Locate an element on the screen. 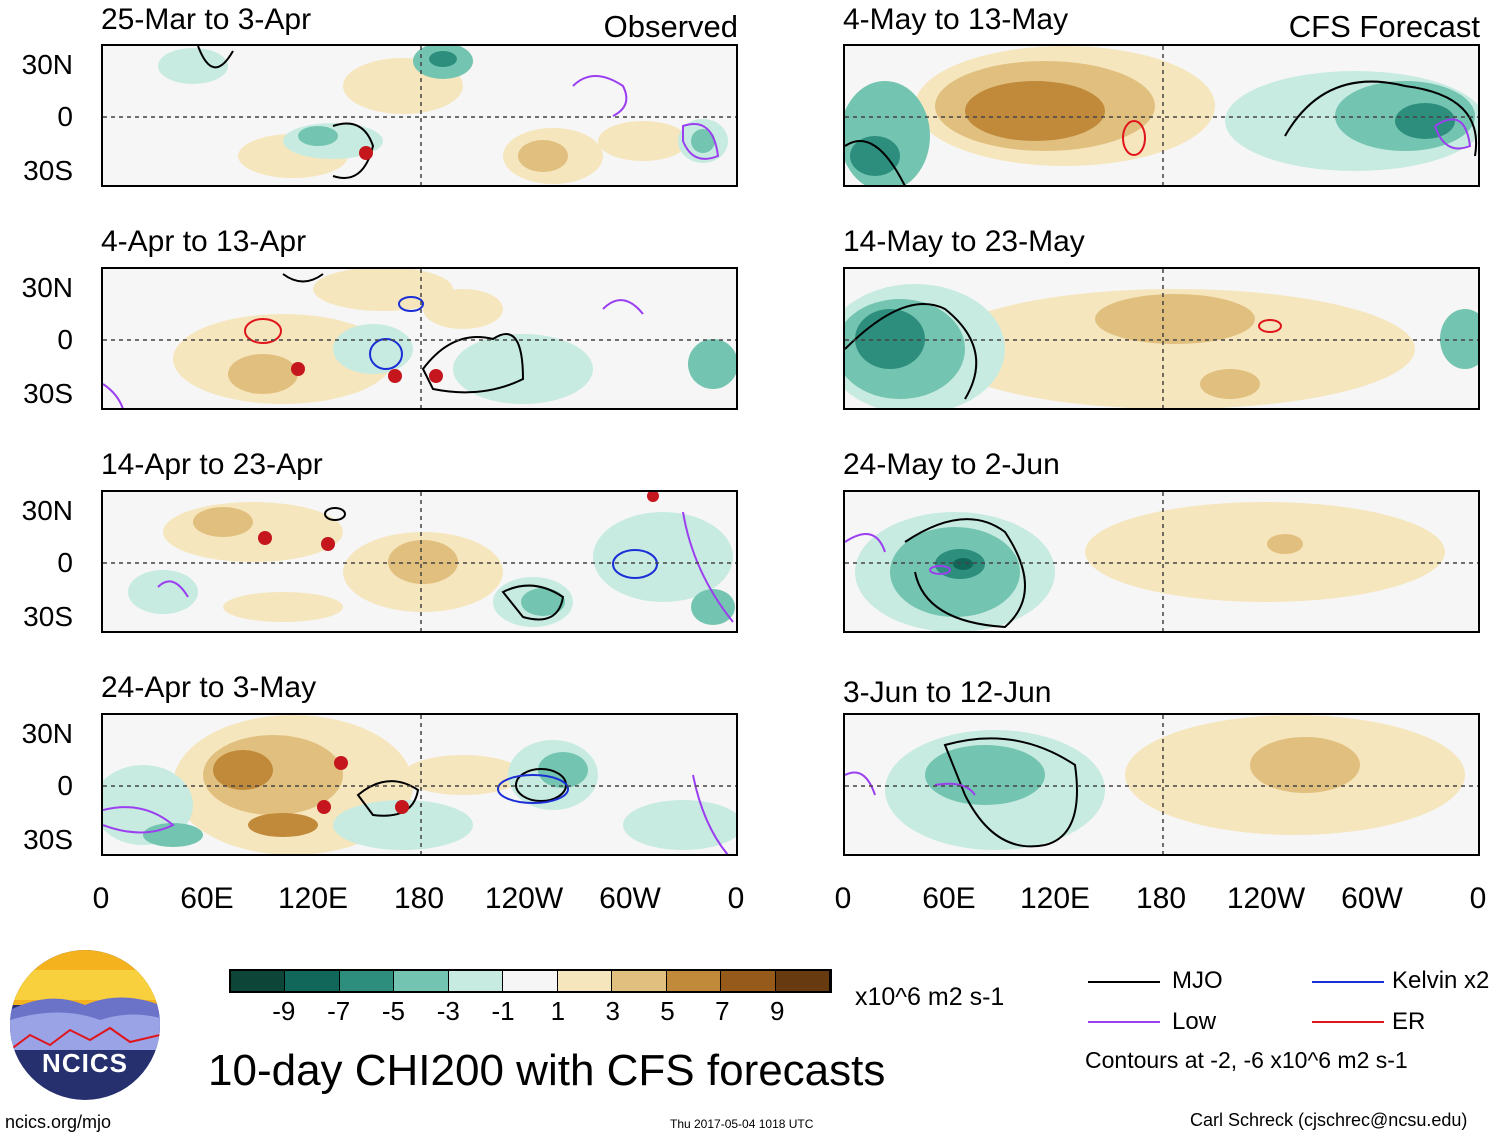 Image resolution: width=1510 pixels, height=1137 pixels. contours-note: Contours at -2, -6 x10^6 m2 s-1 is located at coordinates (1246, 1060).